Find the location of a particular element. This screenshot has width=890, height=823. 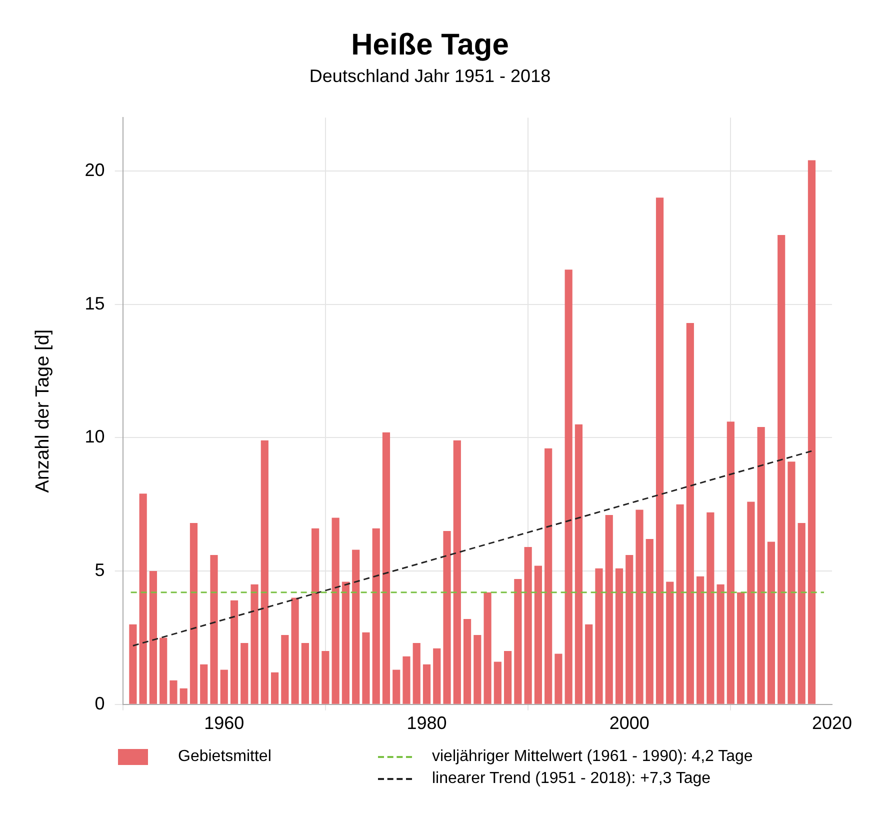

x-tick-label: 2020 is located at coordinates (832, 723).